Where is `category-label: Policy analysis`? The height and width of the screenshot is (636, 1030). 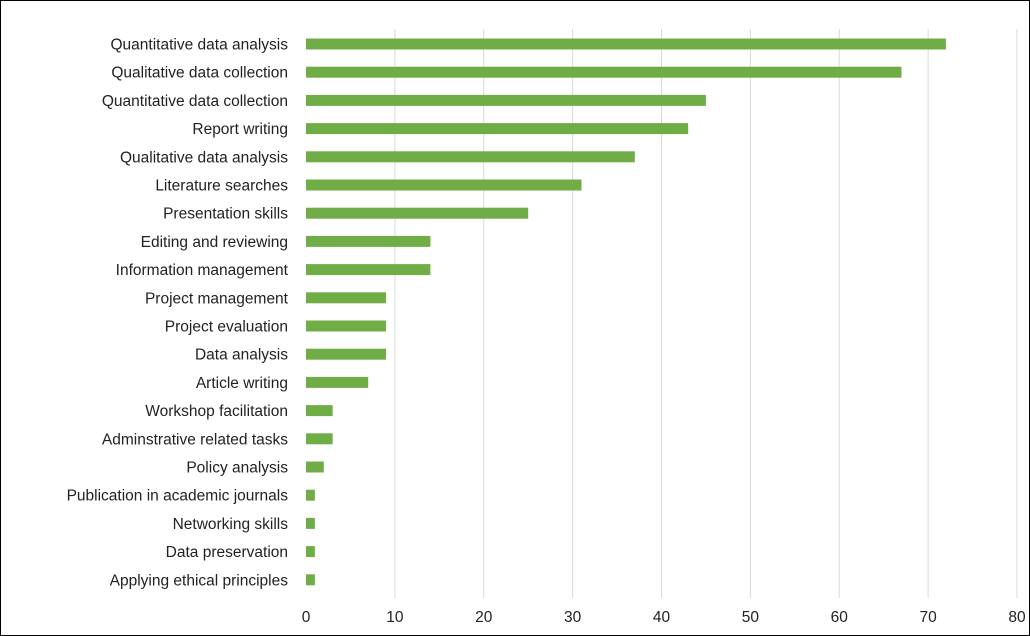
category-label: Policy analysis is located at coordinates (237, 468).